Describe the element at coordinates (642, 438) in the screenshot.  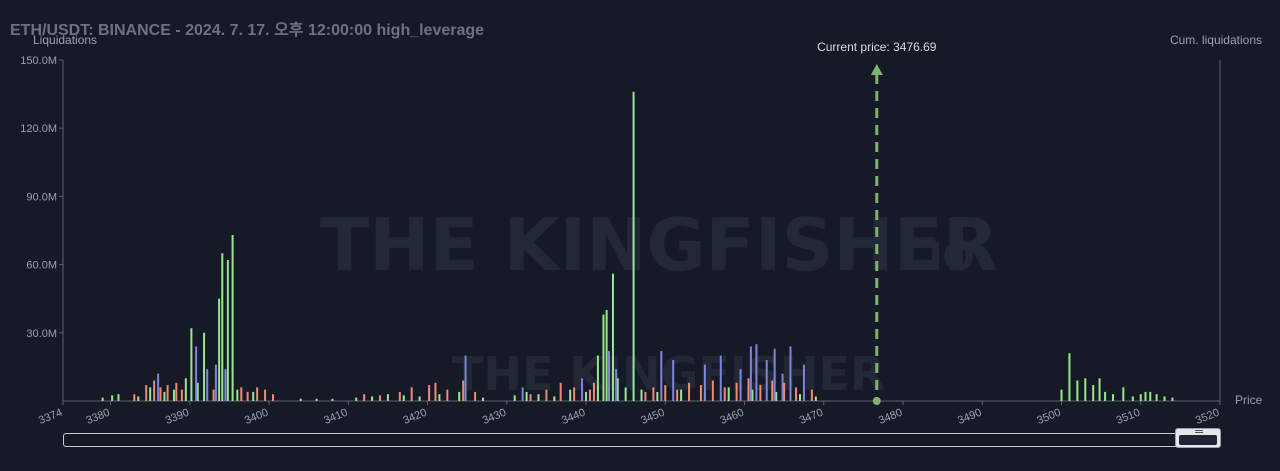
I see `range-scrollbar` at that location.